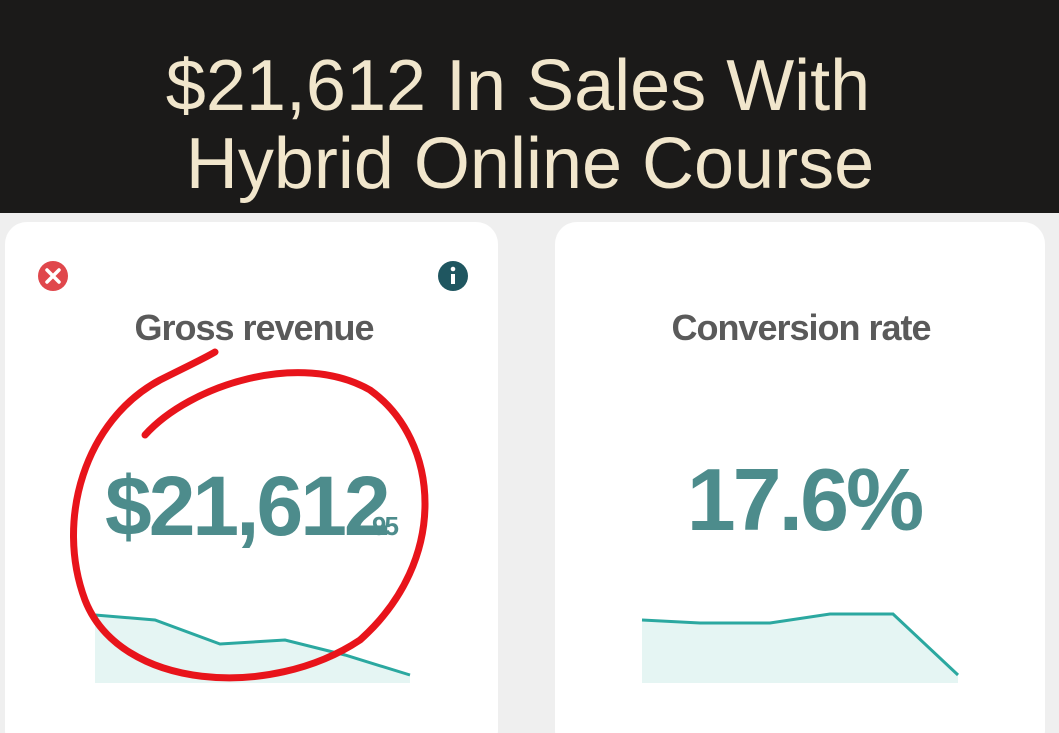 This screenshot has height=733, width=1059. I want to click on card-value-cents: 95, so click(385, 526).